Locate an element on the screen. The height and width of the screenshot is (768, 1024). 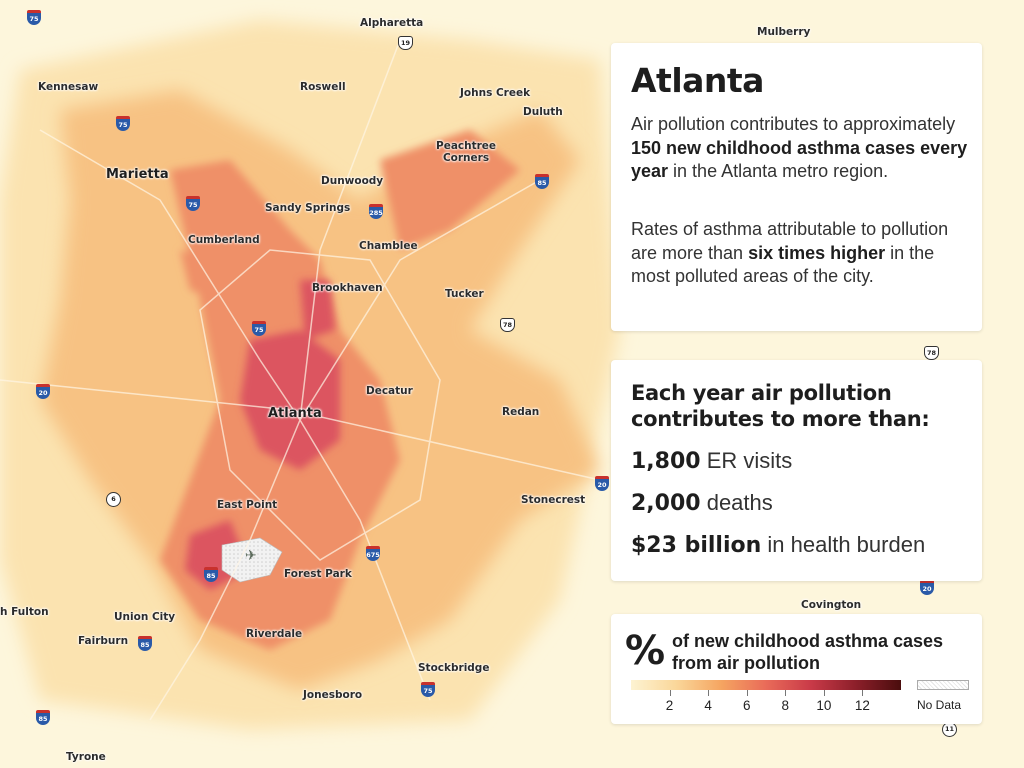
place-label-johns-creek: Johns Creek is located at coordinates (495, 93).